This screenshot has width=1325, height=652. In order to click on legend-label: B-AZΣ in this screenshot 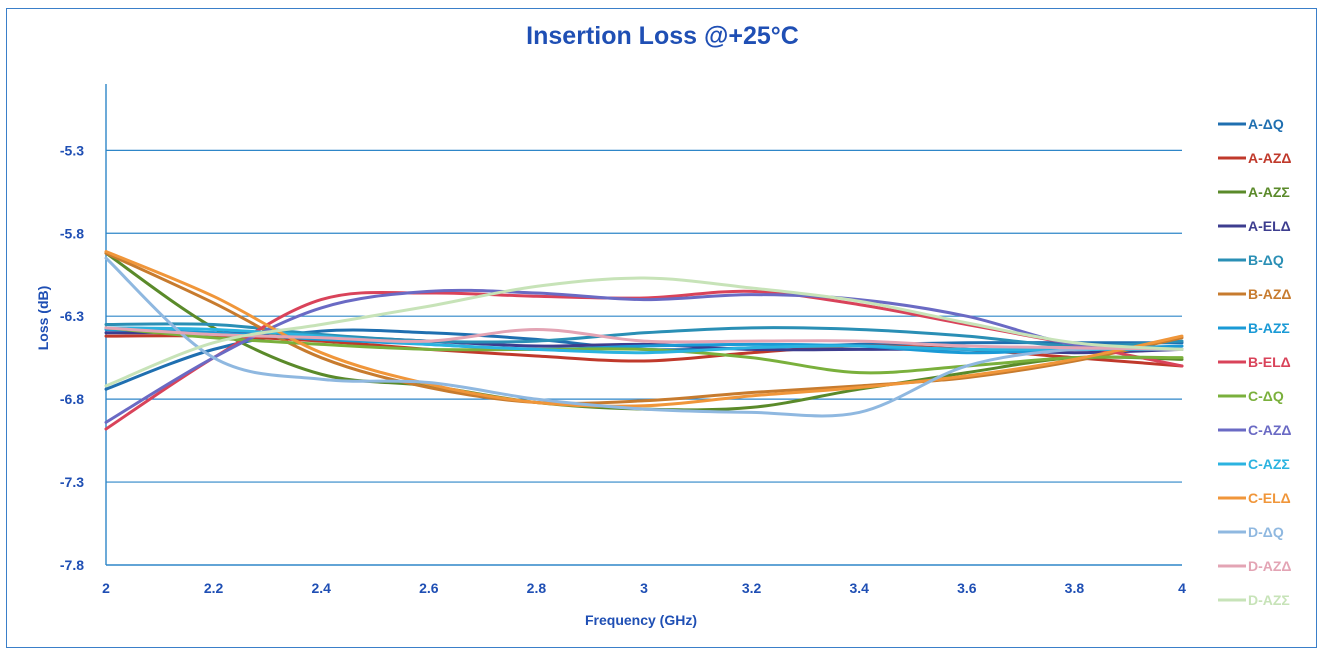, I will do `click(1269, 328)`.